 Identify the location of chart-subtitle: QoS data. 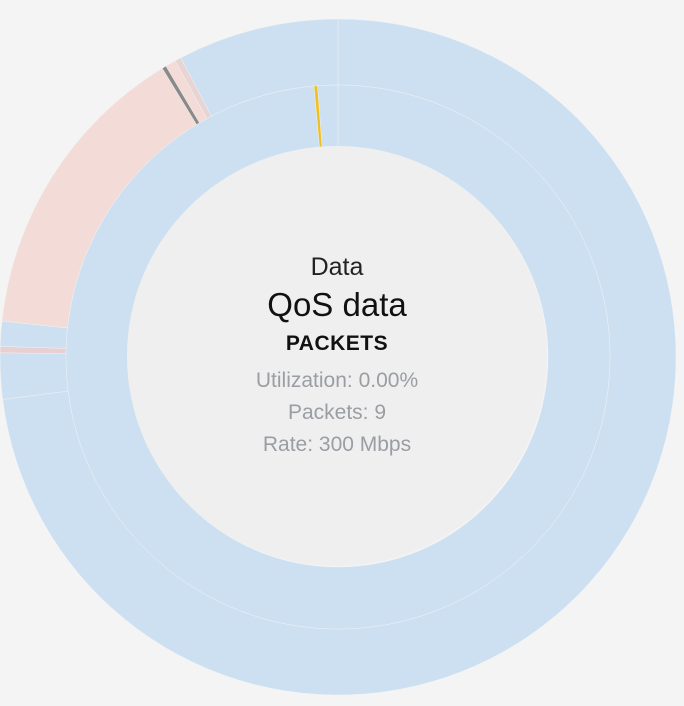
(337, 304).